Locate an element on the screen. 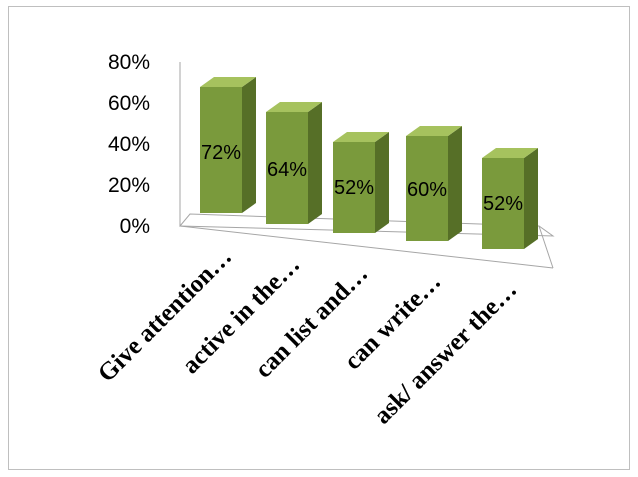 This screenshot has height=477, width=638. y-axis: 0% 20% 40% 60% 80% is located at coordinates (129, 144).